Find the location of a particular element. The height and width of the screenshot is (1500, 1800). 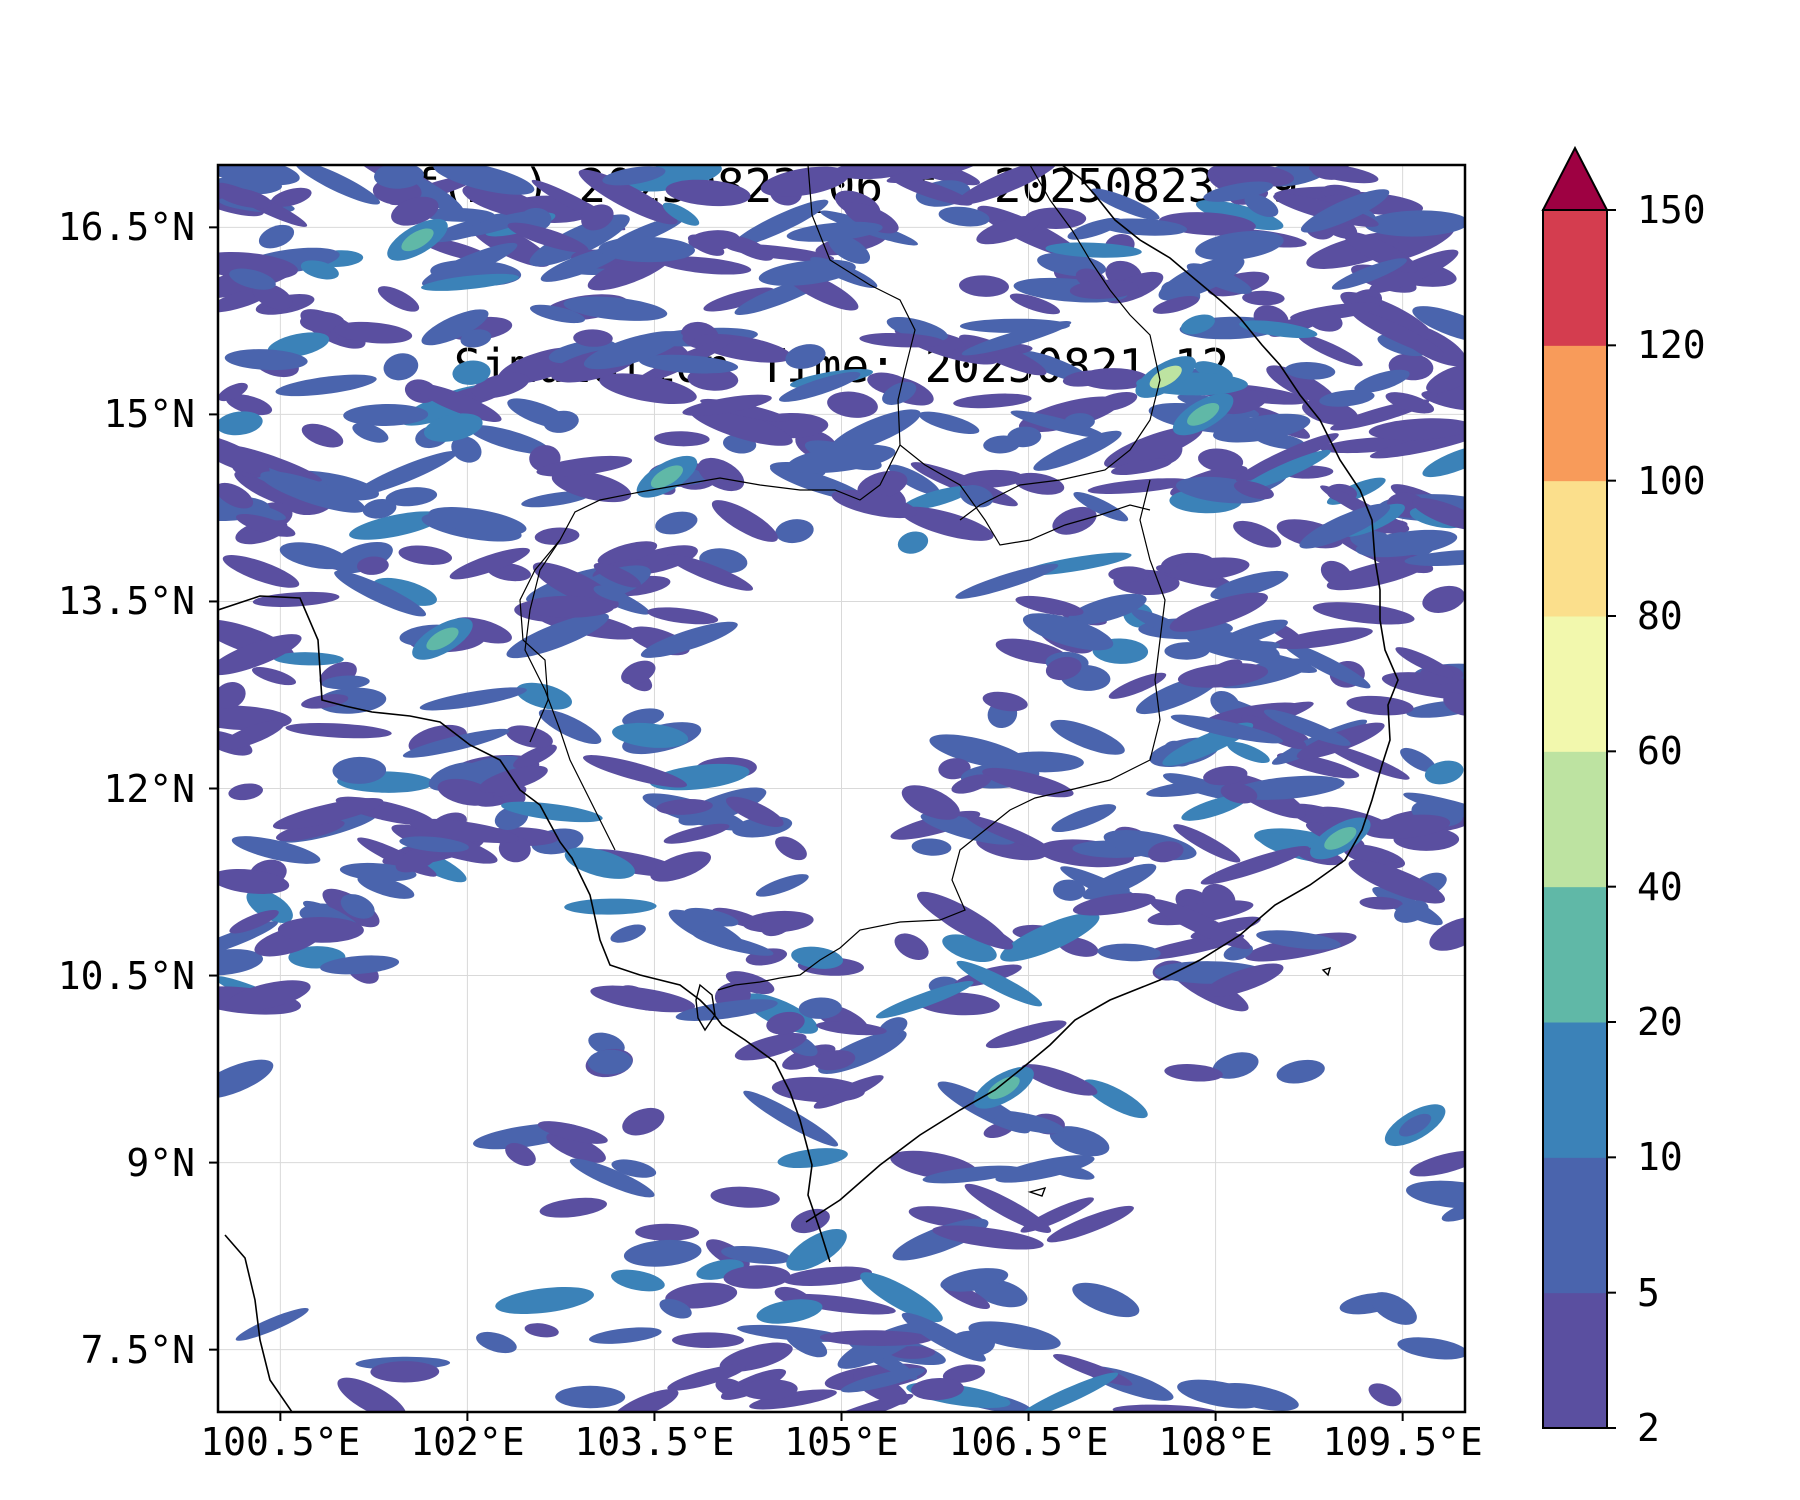

colorbar-band is located at coordinates (1575, 548).